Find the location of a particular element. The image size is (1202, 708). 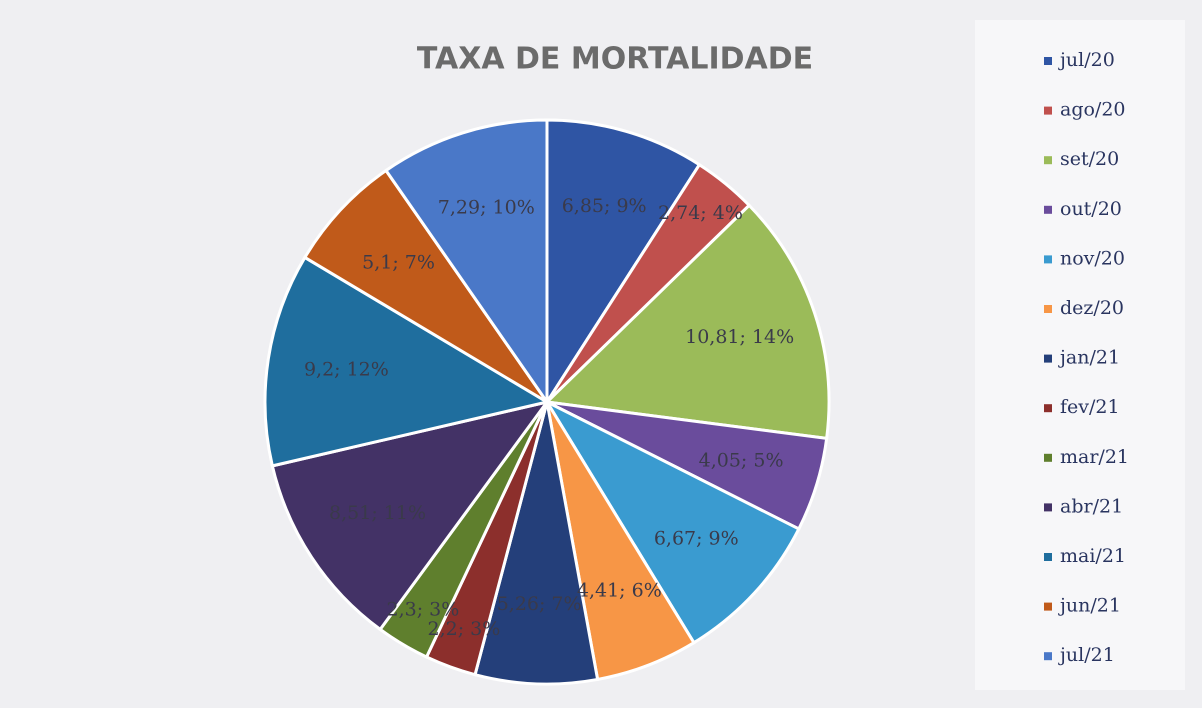

data-label: 7,29; 10% is located at coordinates (486, 207).